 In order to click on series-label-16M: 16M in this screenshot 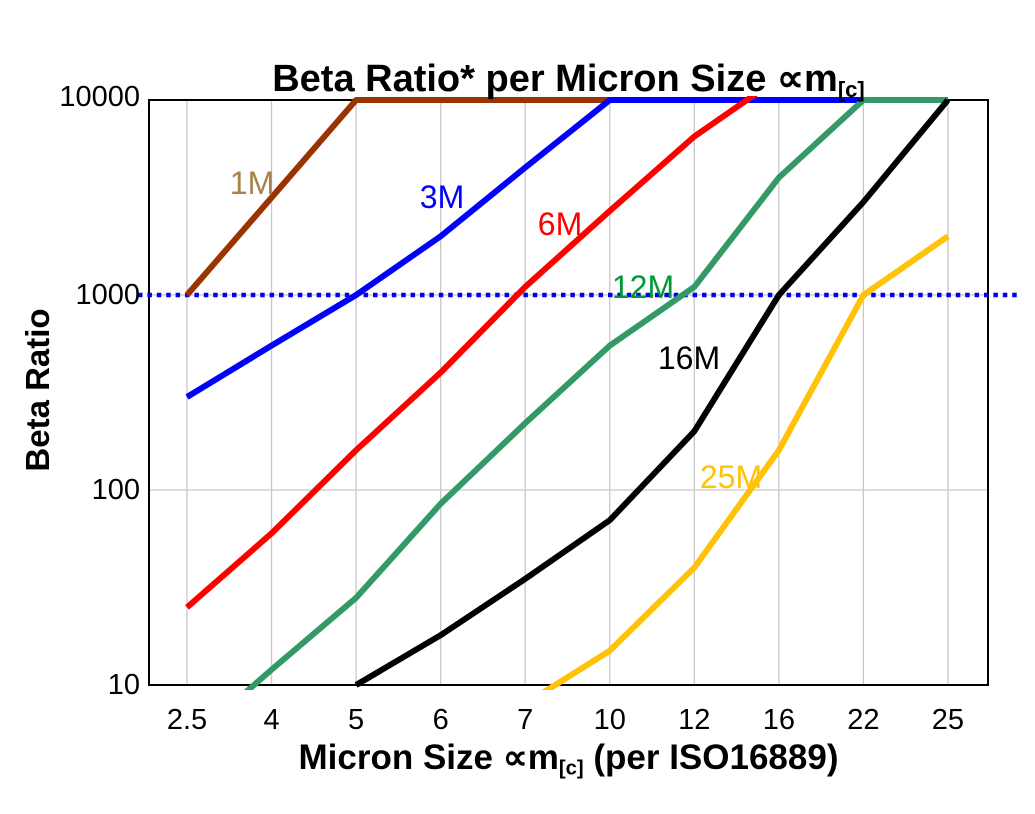, I will do `click(689, 358)`.